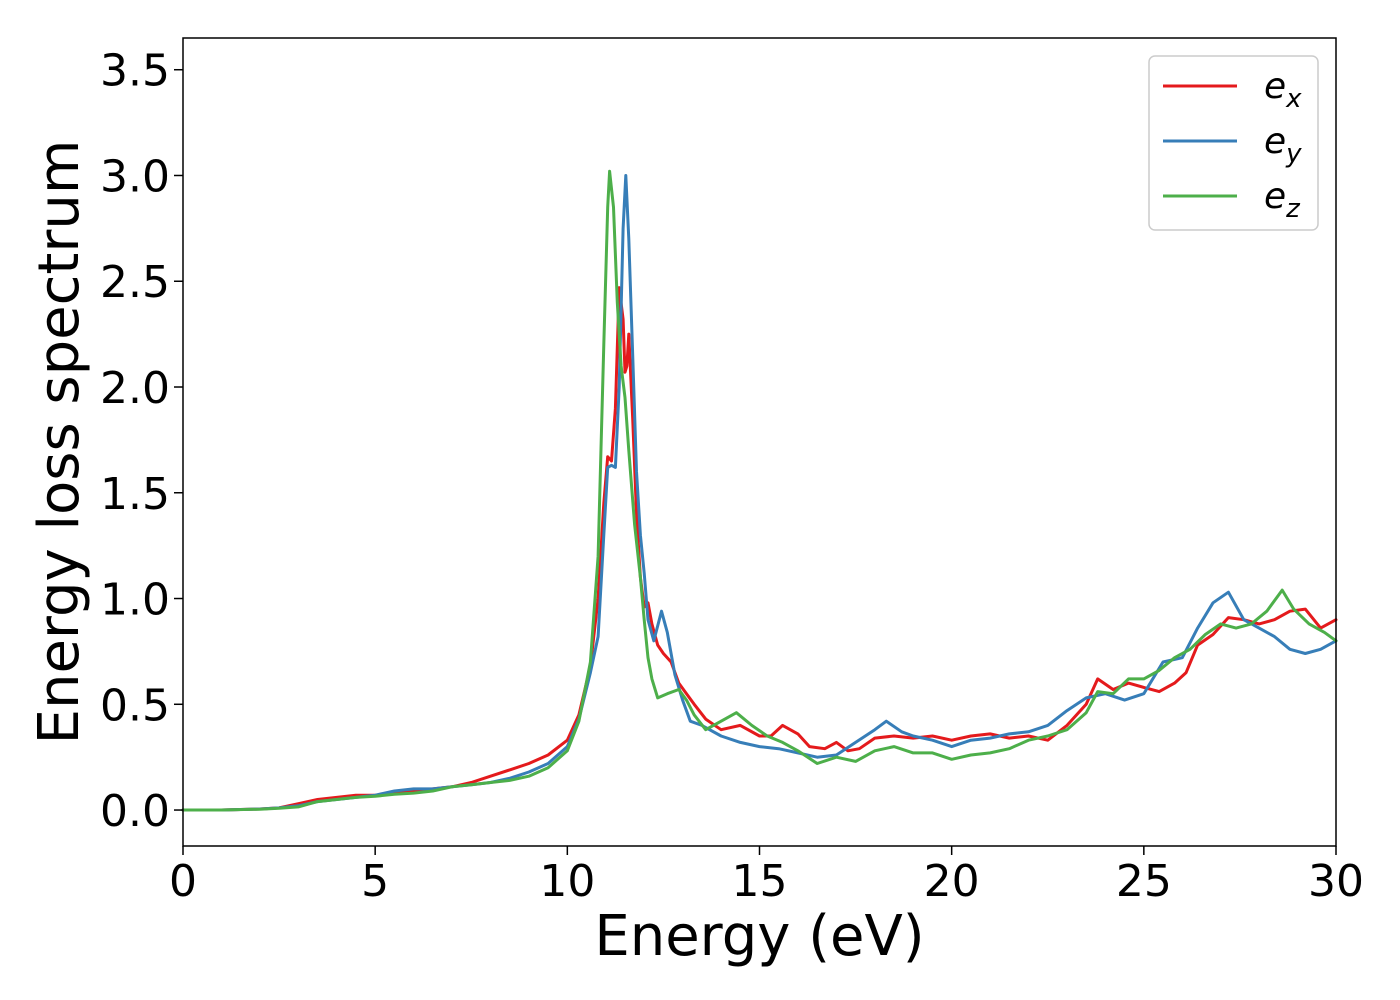 This screenshot has height=1000, width=1400. I want to click on legend-box, so click(1233, 143).